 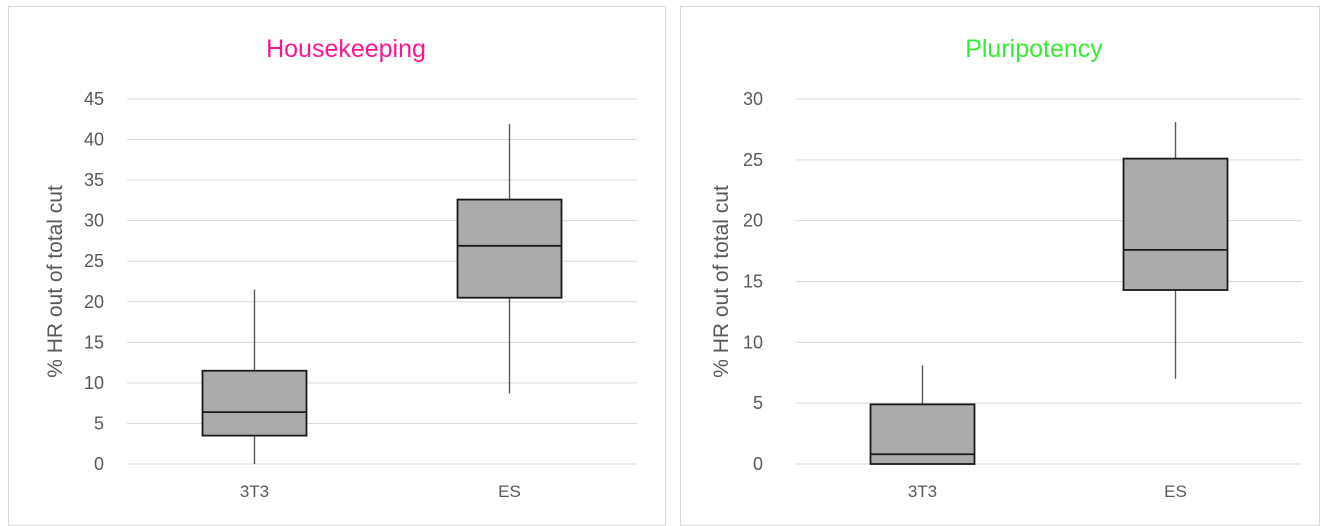 What do you see at coordinates (1034, 49) in the screenshot?
I see `chart-title: Pluripotency` at bounding box center [1034, 49].